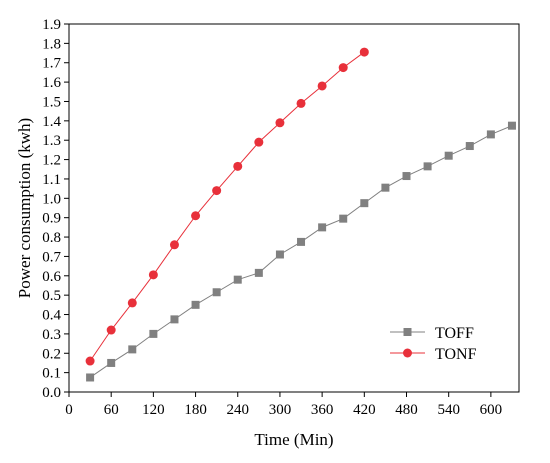  I want to click on y-tick-label: 1.0, so click(51, 199).